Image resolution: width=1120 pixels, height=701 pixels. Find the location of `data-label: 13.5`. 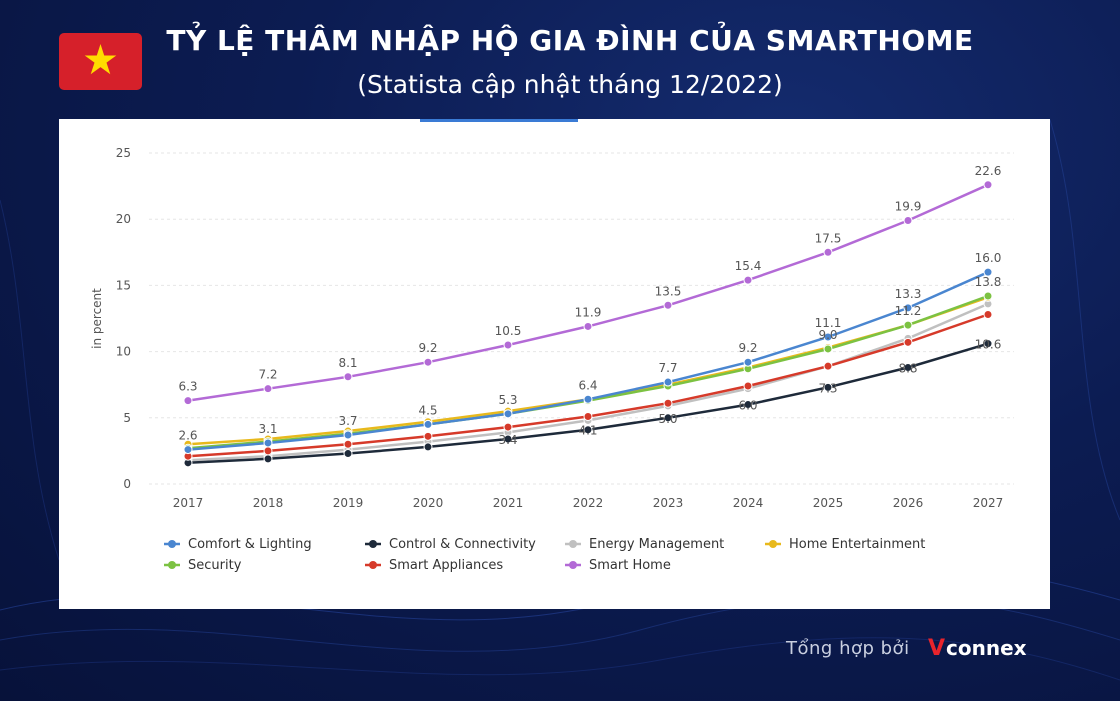

data-label: 13.5 is located at coordinates (668, 291).